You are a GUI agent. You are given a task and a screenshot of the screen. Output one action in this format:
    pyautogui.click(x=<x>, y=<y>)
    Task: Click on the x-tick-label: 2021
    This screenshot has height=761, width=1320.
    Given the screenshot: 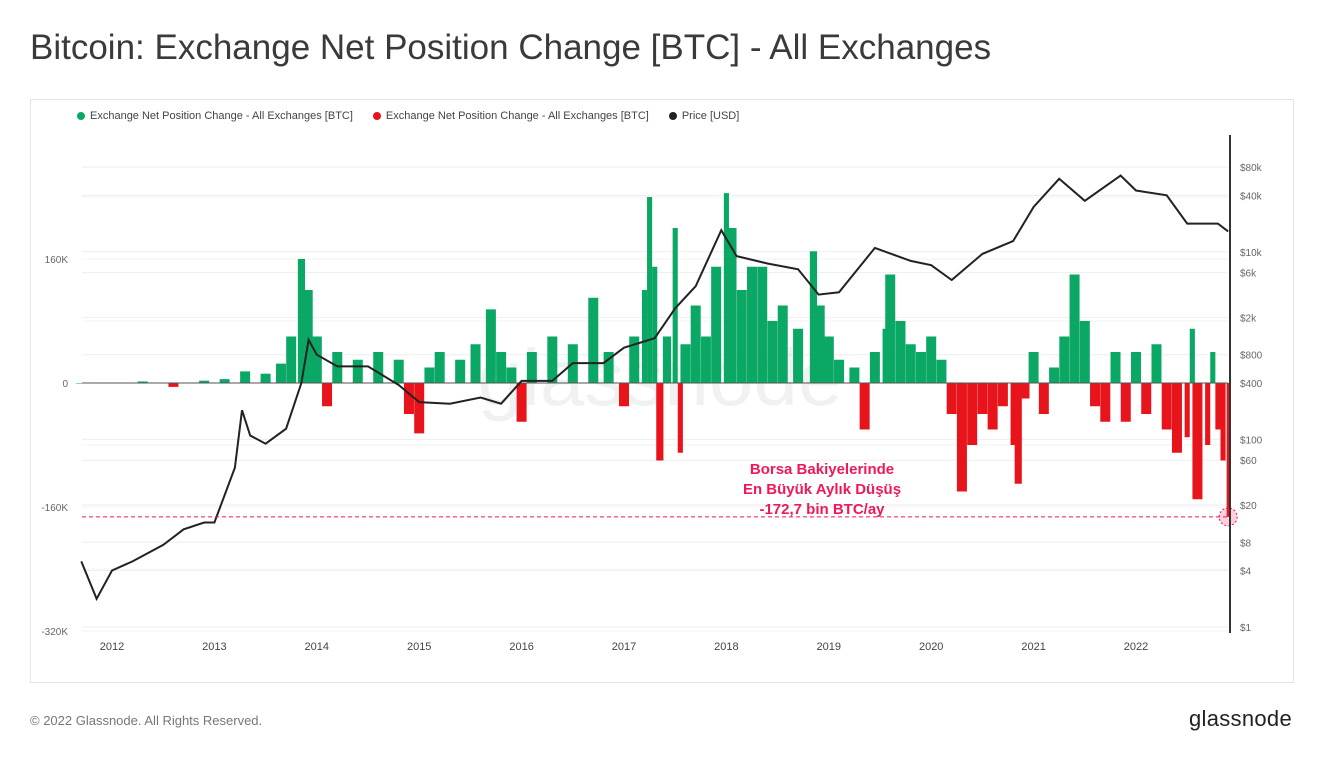 What is the action you would take?
    pyautogui.click(x=1033, y=647)
    